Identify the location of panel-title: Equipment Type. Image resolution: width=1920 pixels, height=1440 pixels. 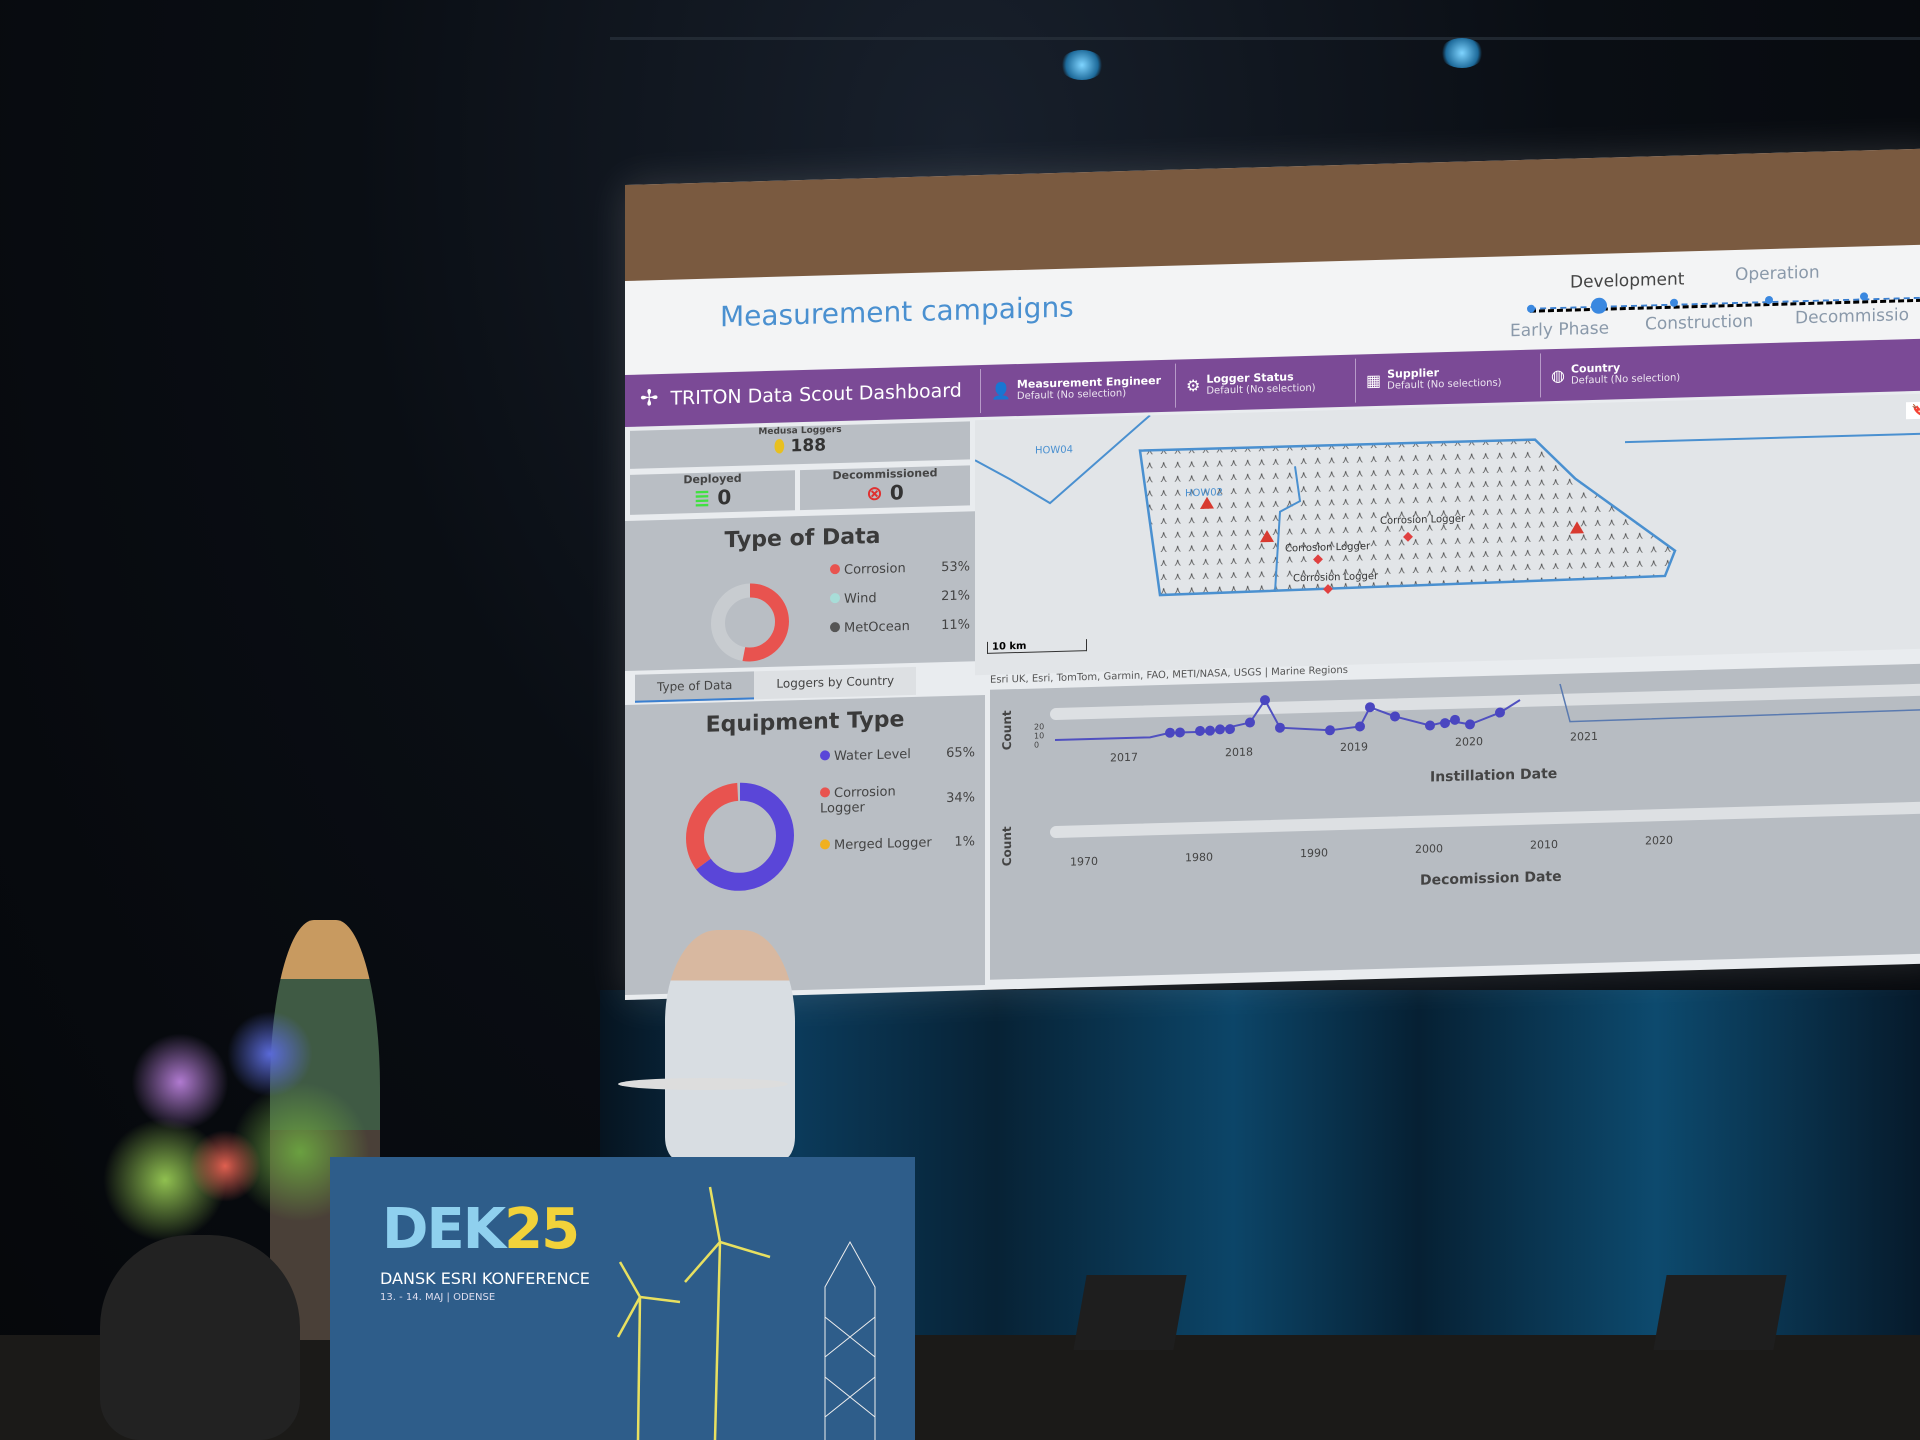
(805, 722).